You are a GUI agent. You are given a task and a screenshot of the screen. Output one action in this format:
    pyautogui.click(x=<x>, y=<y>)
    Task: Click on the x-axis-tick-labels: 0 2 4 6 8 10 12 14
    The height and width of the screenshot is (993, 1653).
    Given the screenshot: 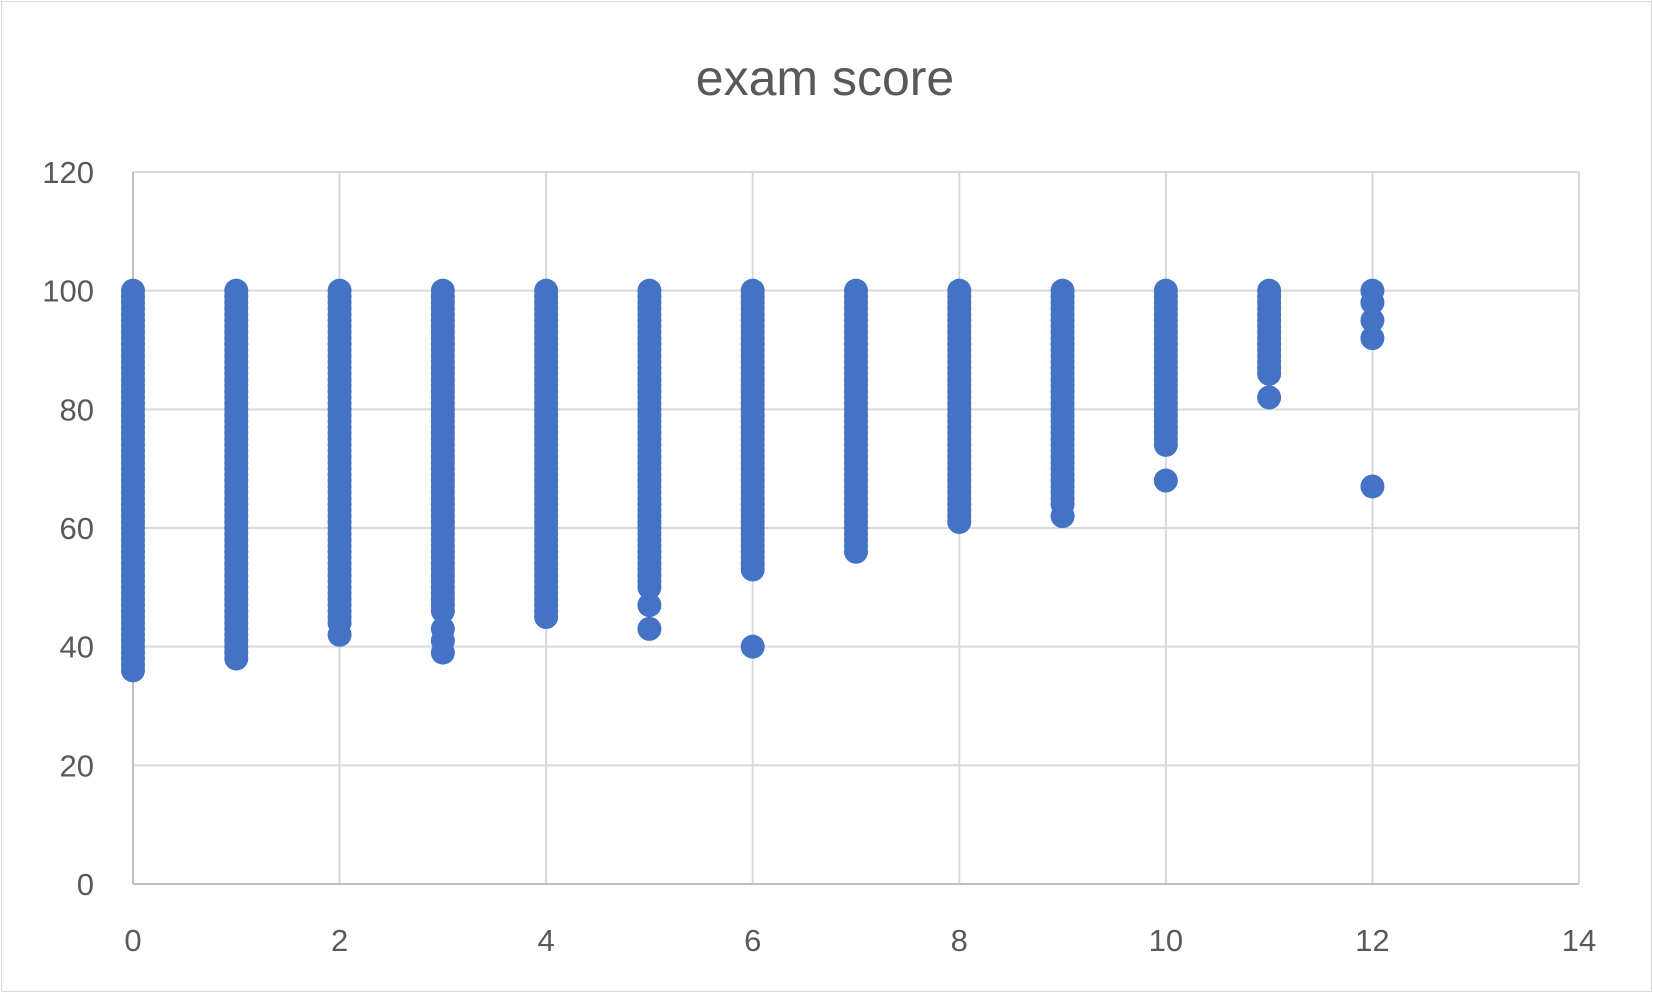 What is the action you would take?
    pyautogui.click(x=860, y=940)
    